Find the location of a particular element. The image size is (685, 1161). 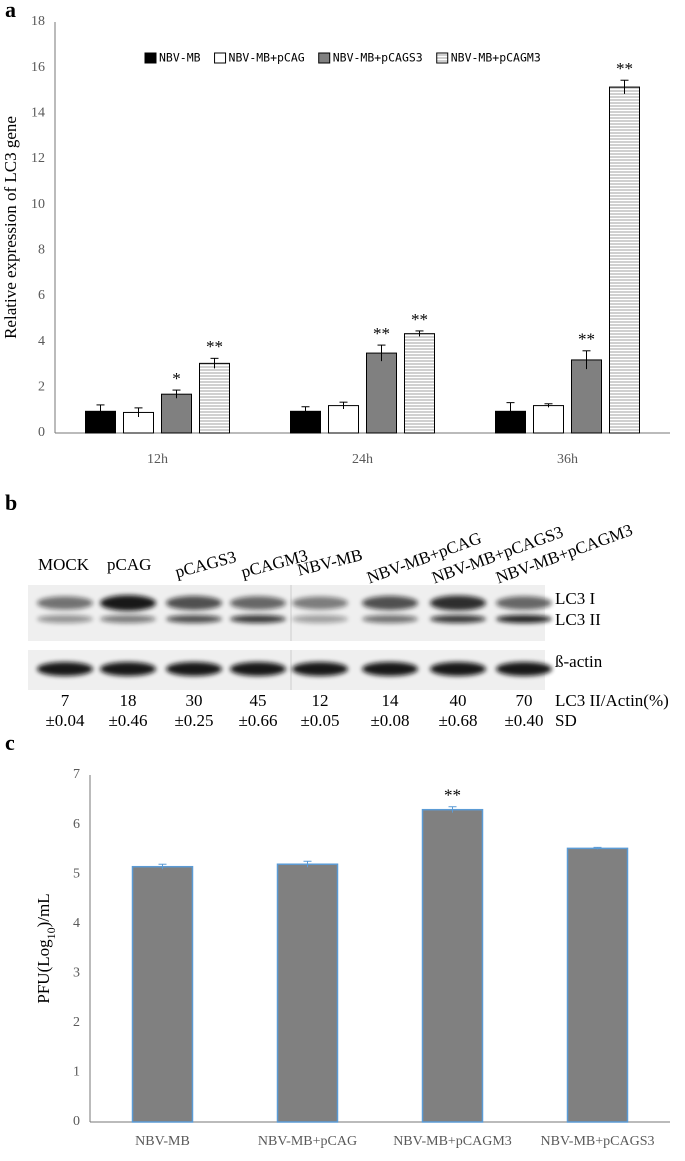

x-tick-label: NBV-MB+pCAGS3 is located at coordinates (598, 1141).